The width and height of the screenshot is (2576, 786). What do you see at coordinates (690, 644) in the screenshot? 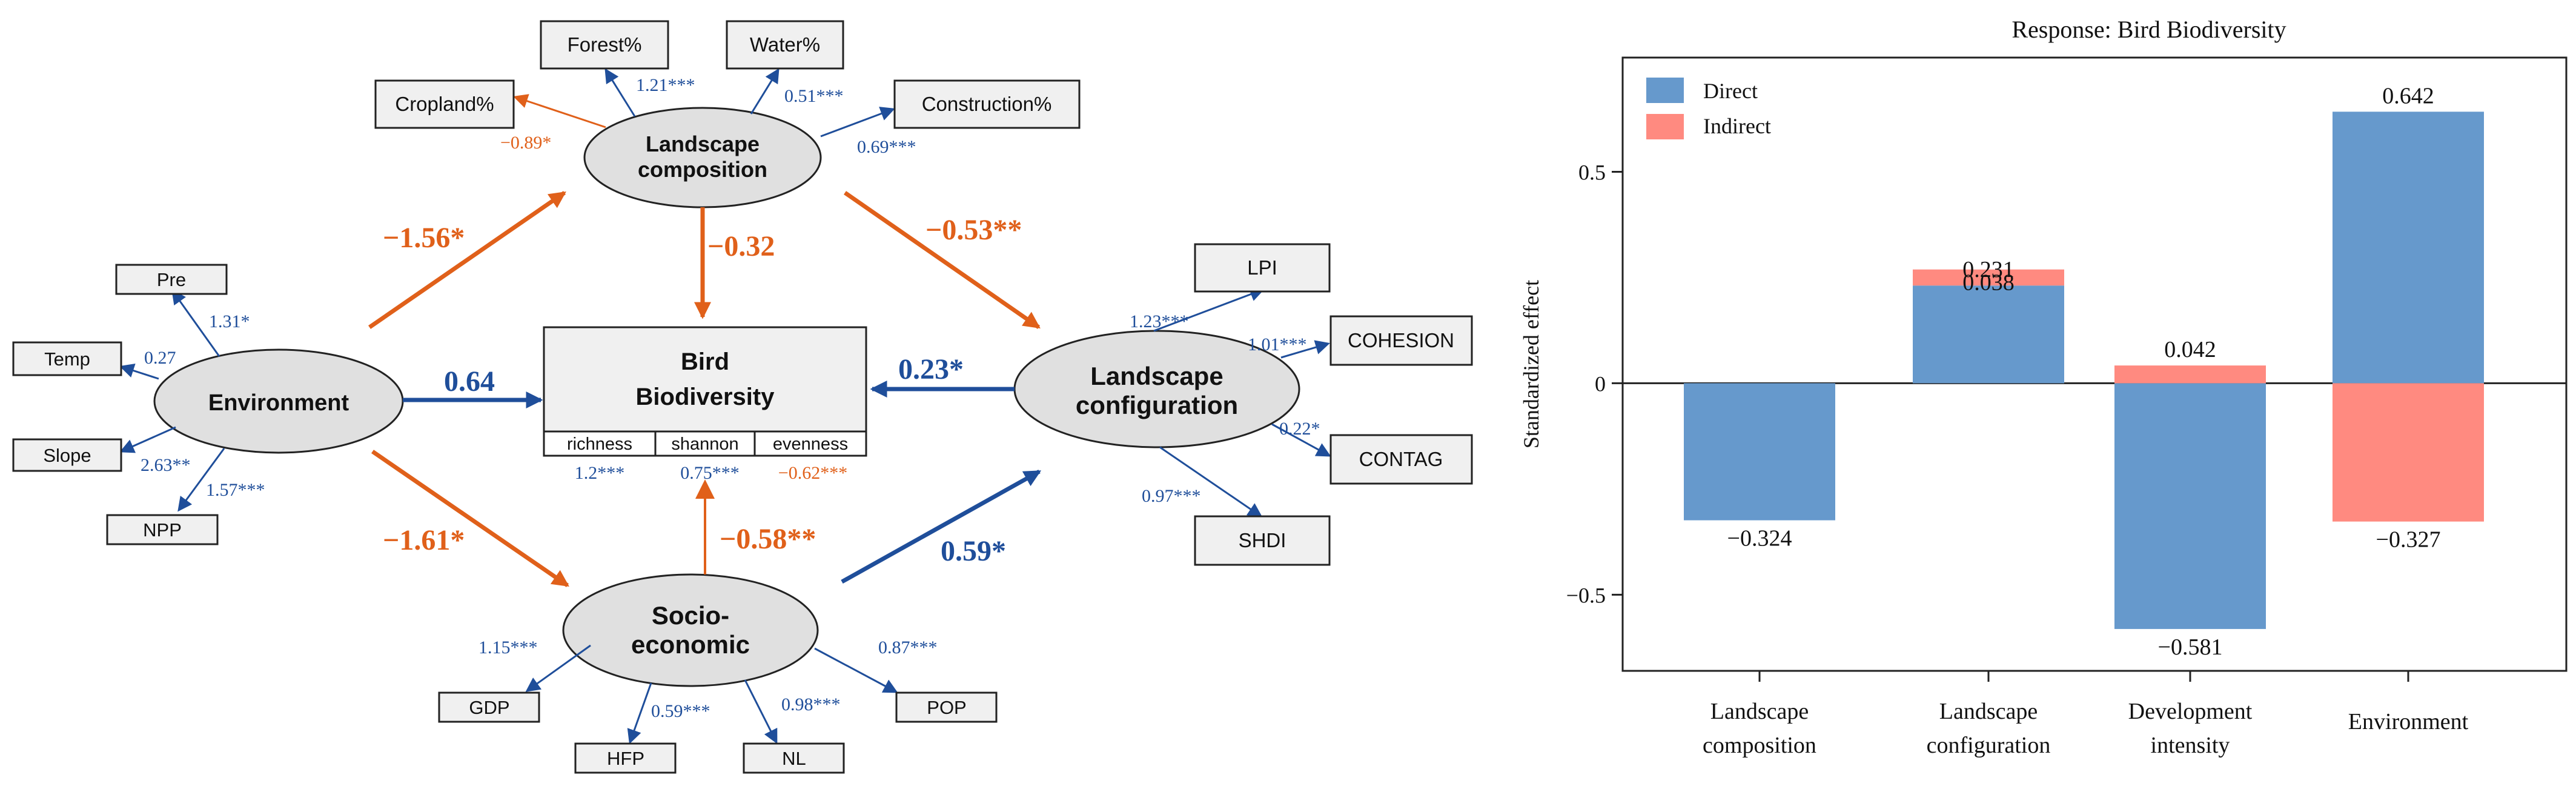
I see `socioeconomic-label: economic` at bounding box center [690, 644].